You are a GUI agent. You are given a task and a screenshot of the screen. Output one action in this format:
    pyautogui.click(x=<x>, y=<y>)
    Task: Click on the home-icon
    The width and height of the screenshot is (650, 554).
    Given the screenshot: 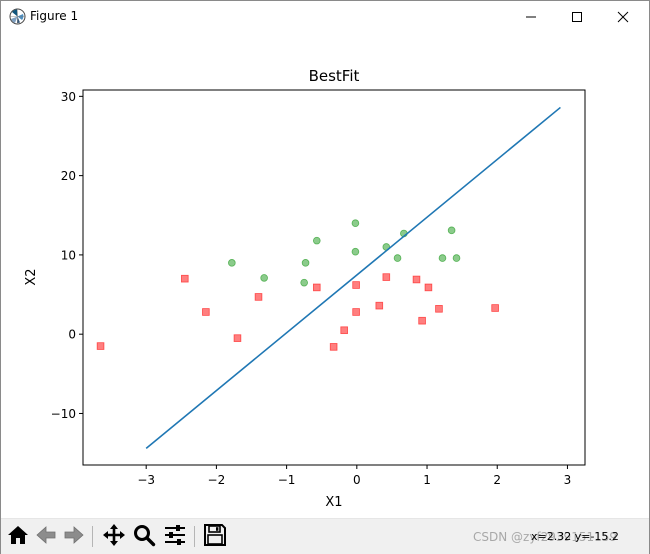 What is the action you would take?
    pyautogui.click(x=18, y=537)
    